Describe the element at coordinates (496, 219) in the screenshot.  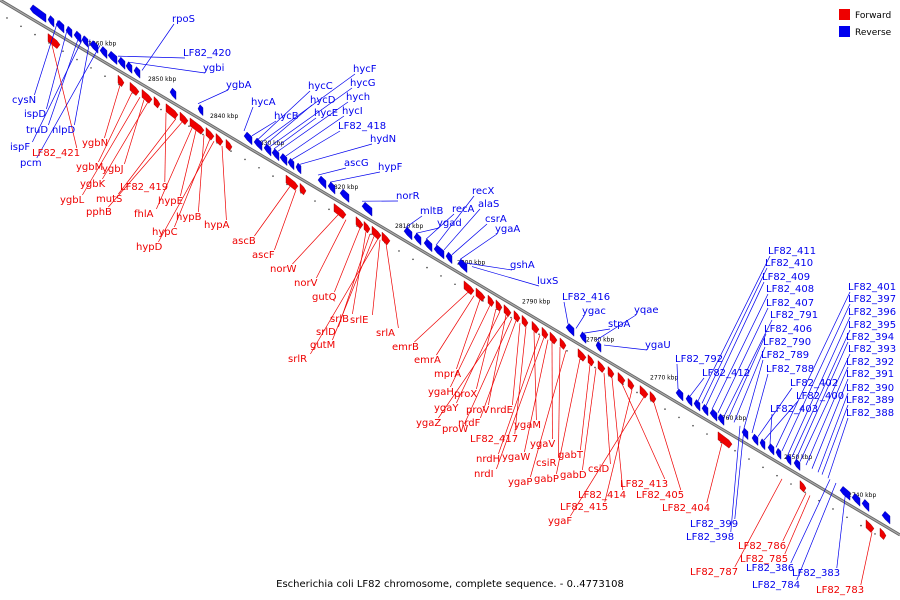
I see `gene-label: csrA` at that location.